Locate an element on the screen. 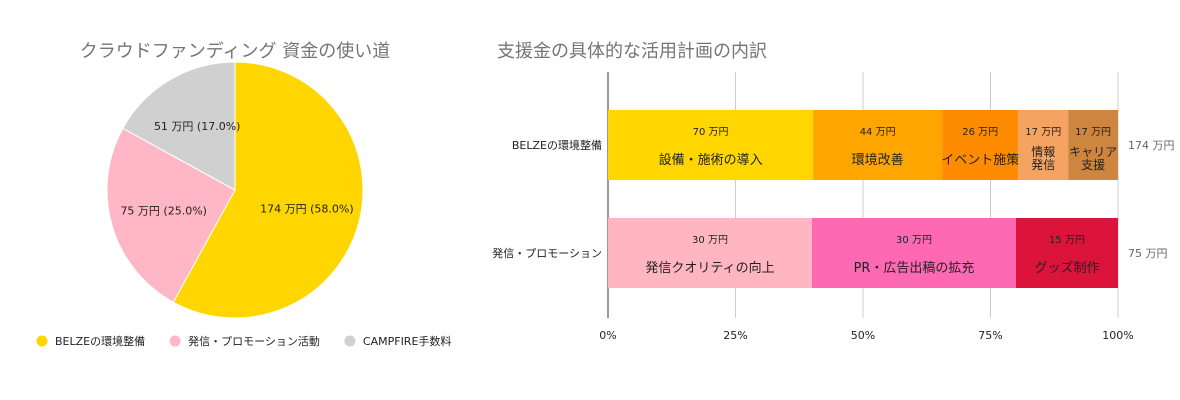 The width and height of the screenshot is (1180, 400). segment-value-label: 44 万円 is located at coordinates (878, 132).